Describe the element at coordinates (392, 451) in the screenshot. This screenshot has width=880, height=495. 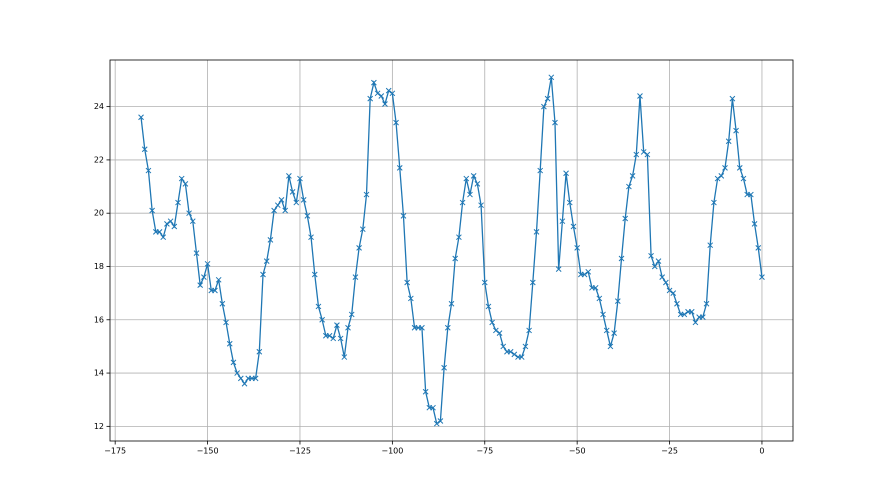
I see `x-tick-label: −100` at that location.